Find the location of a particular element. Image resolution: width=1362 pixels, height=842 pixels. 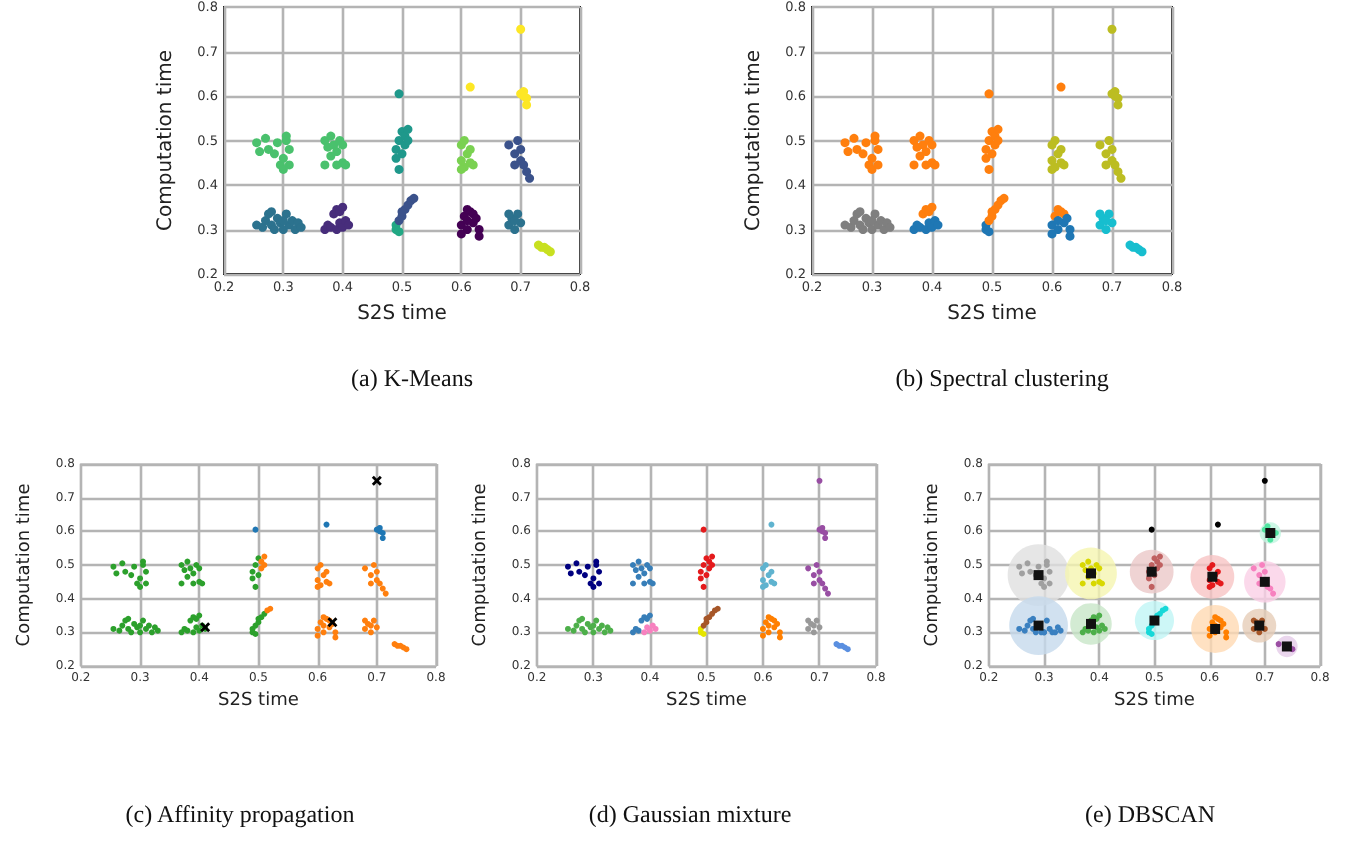

text: (e) DBSCAN is located at coordinates (1150, 814).